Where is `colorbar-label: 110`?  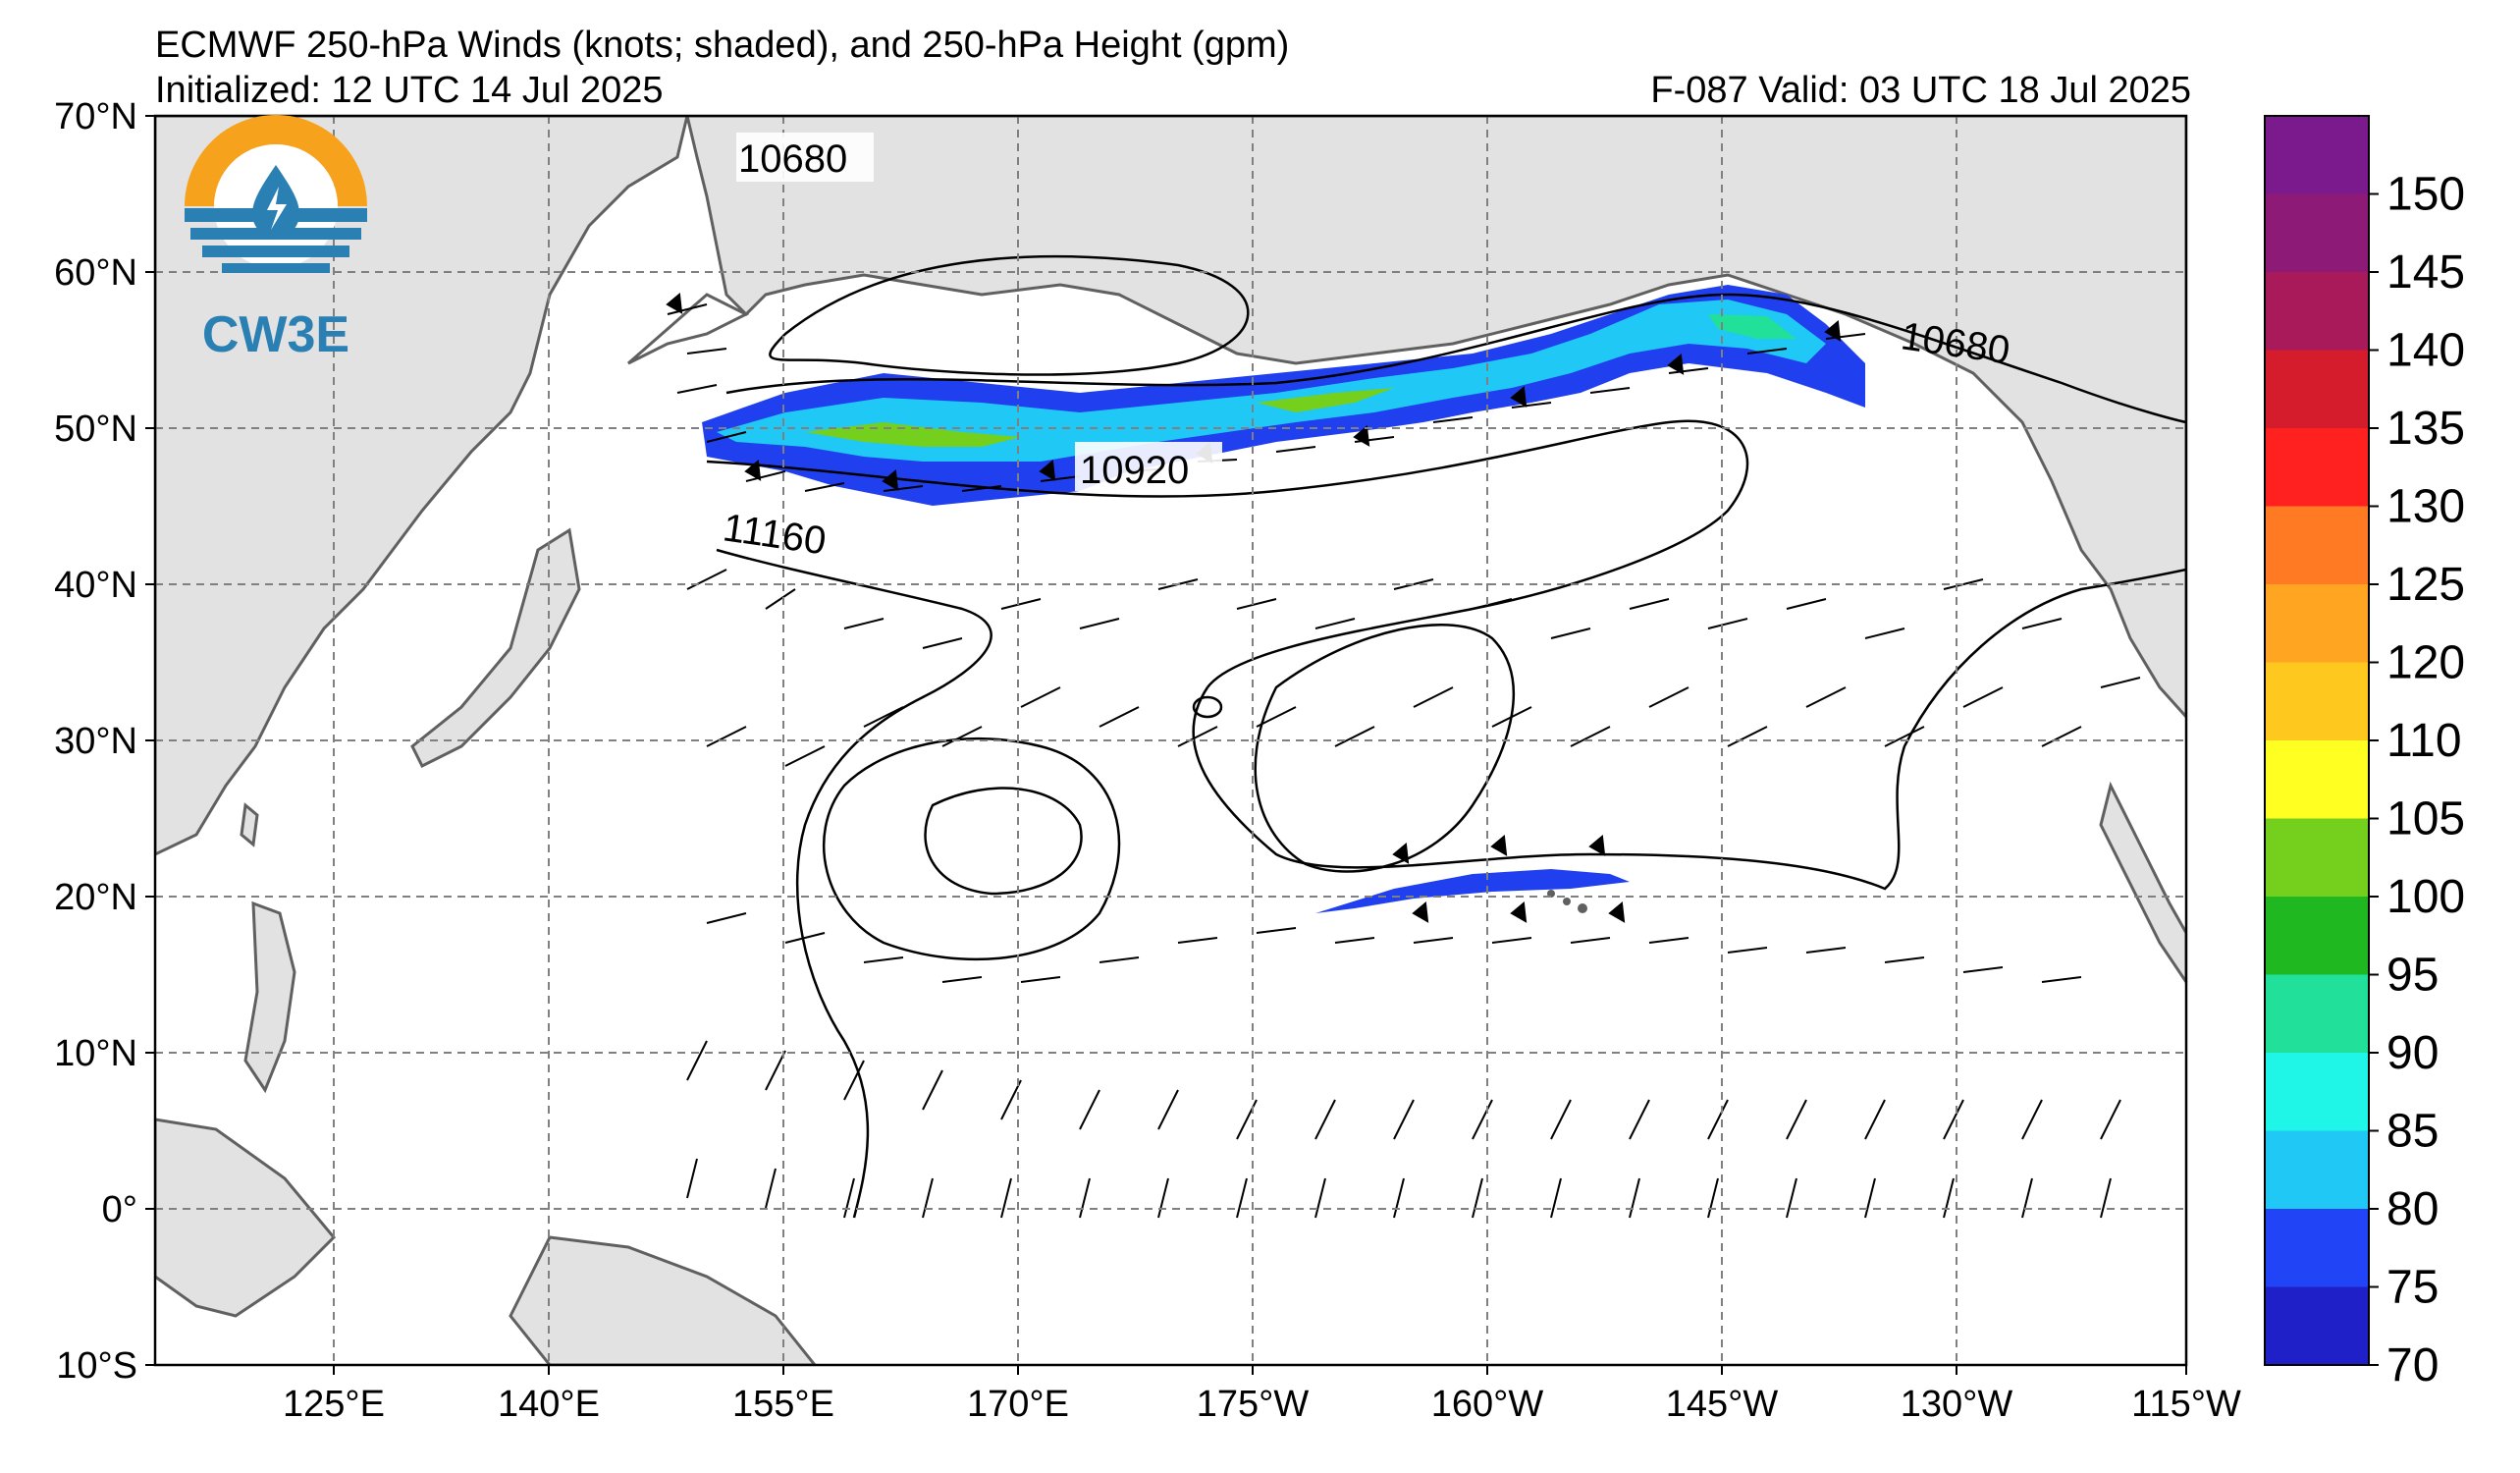
colorbar-label: 110 is located at coordinates (2424, 741).